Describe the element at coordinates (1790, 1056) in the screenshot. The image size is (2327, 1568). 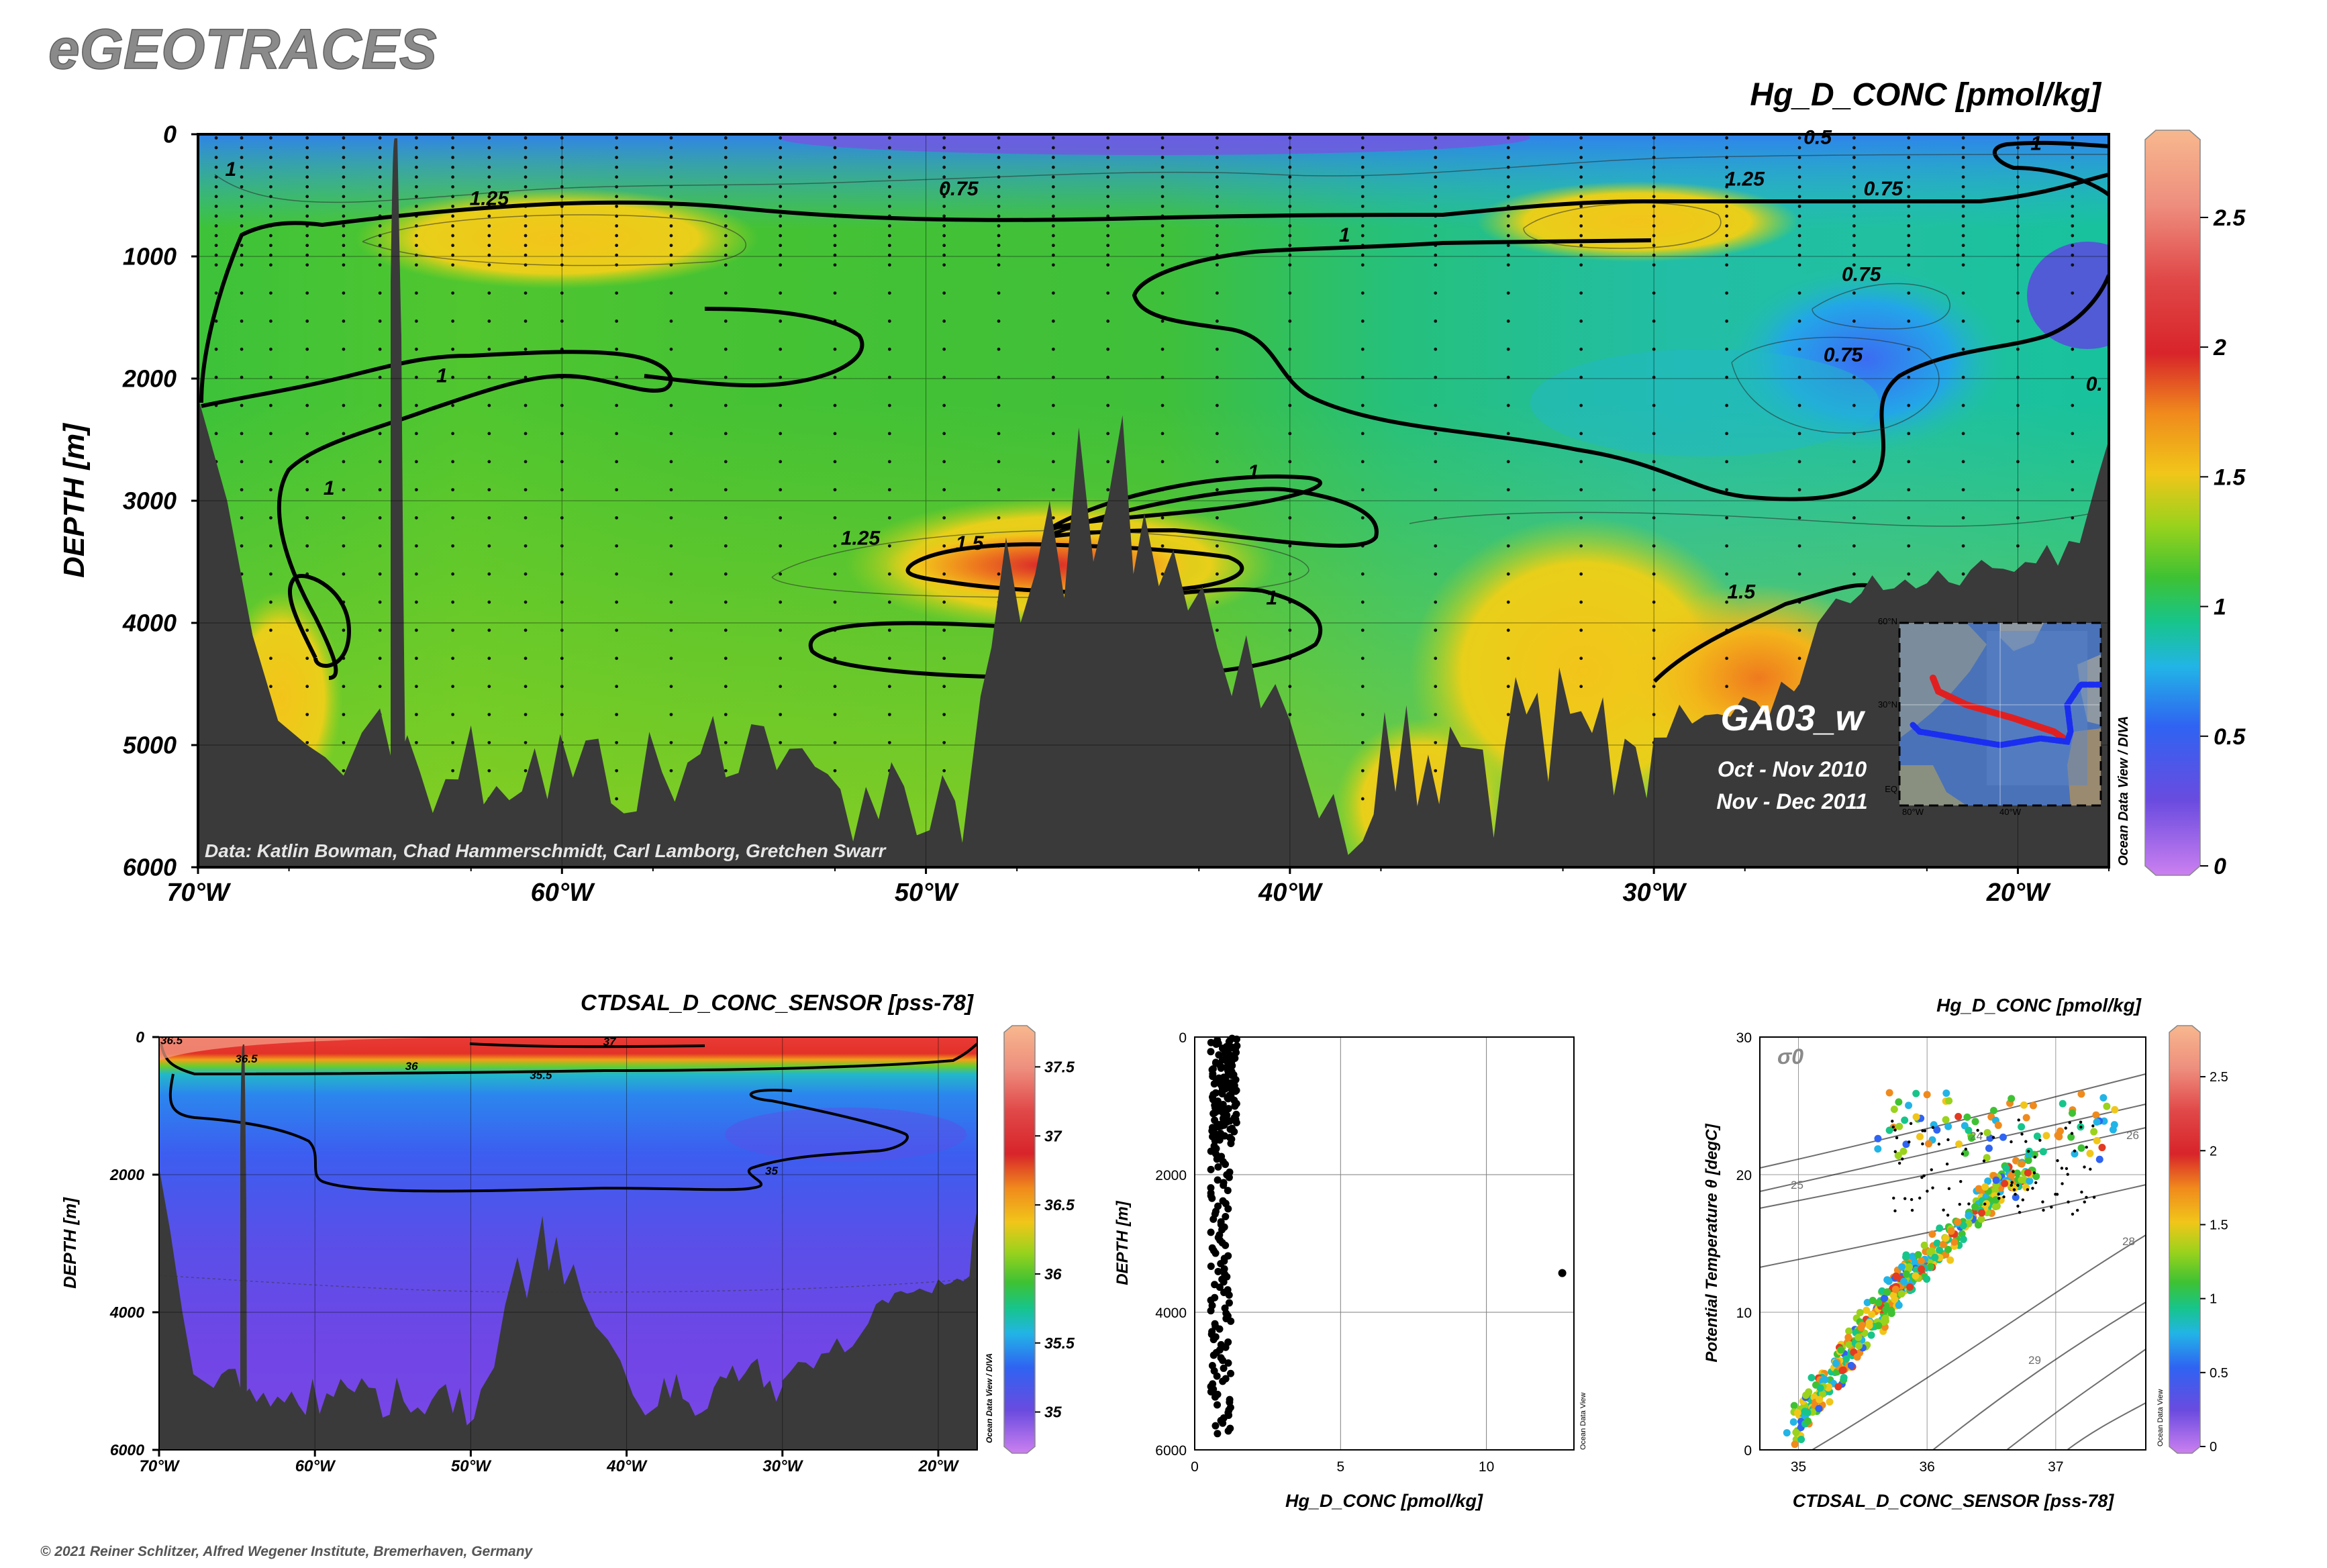
I see `sigma-label: σ0` at that location.